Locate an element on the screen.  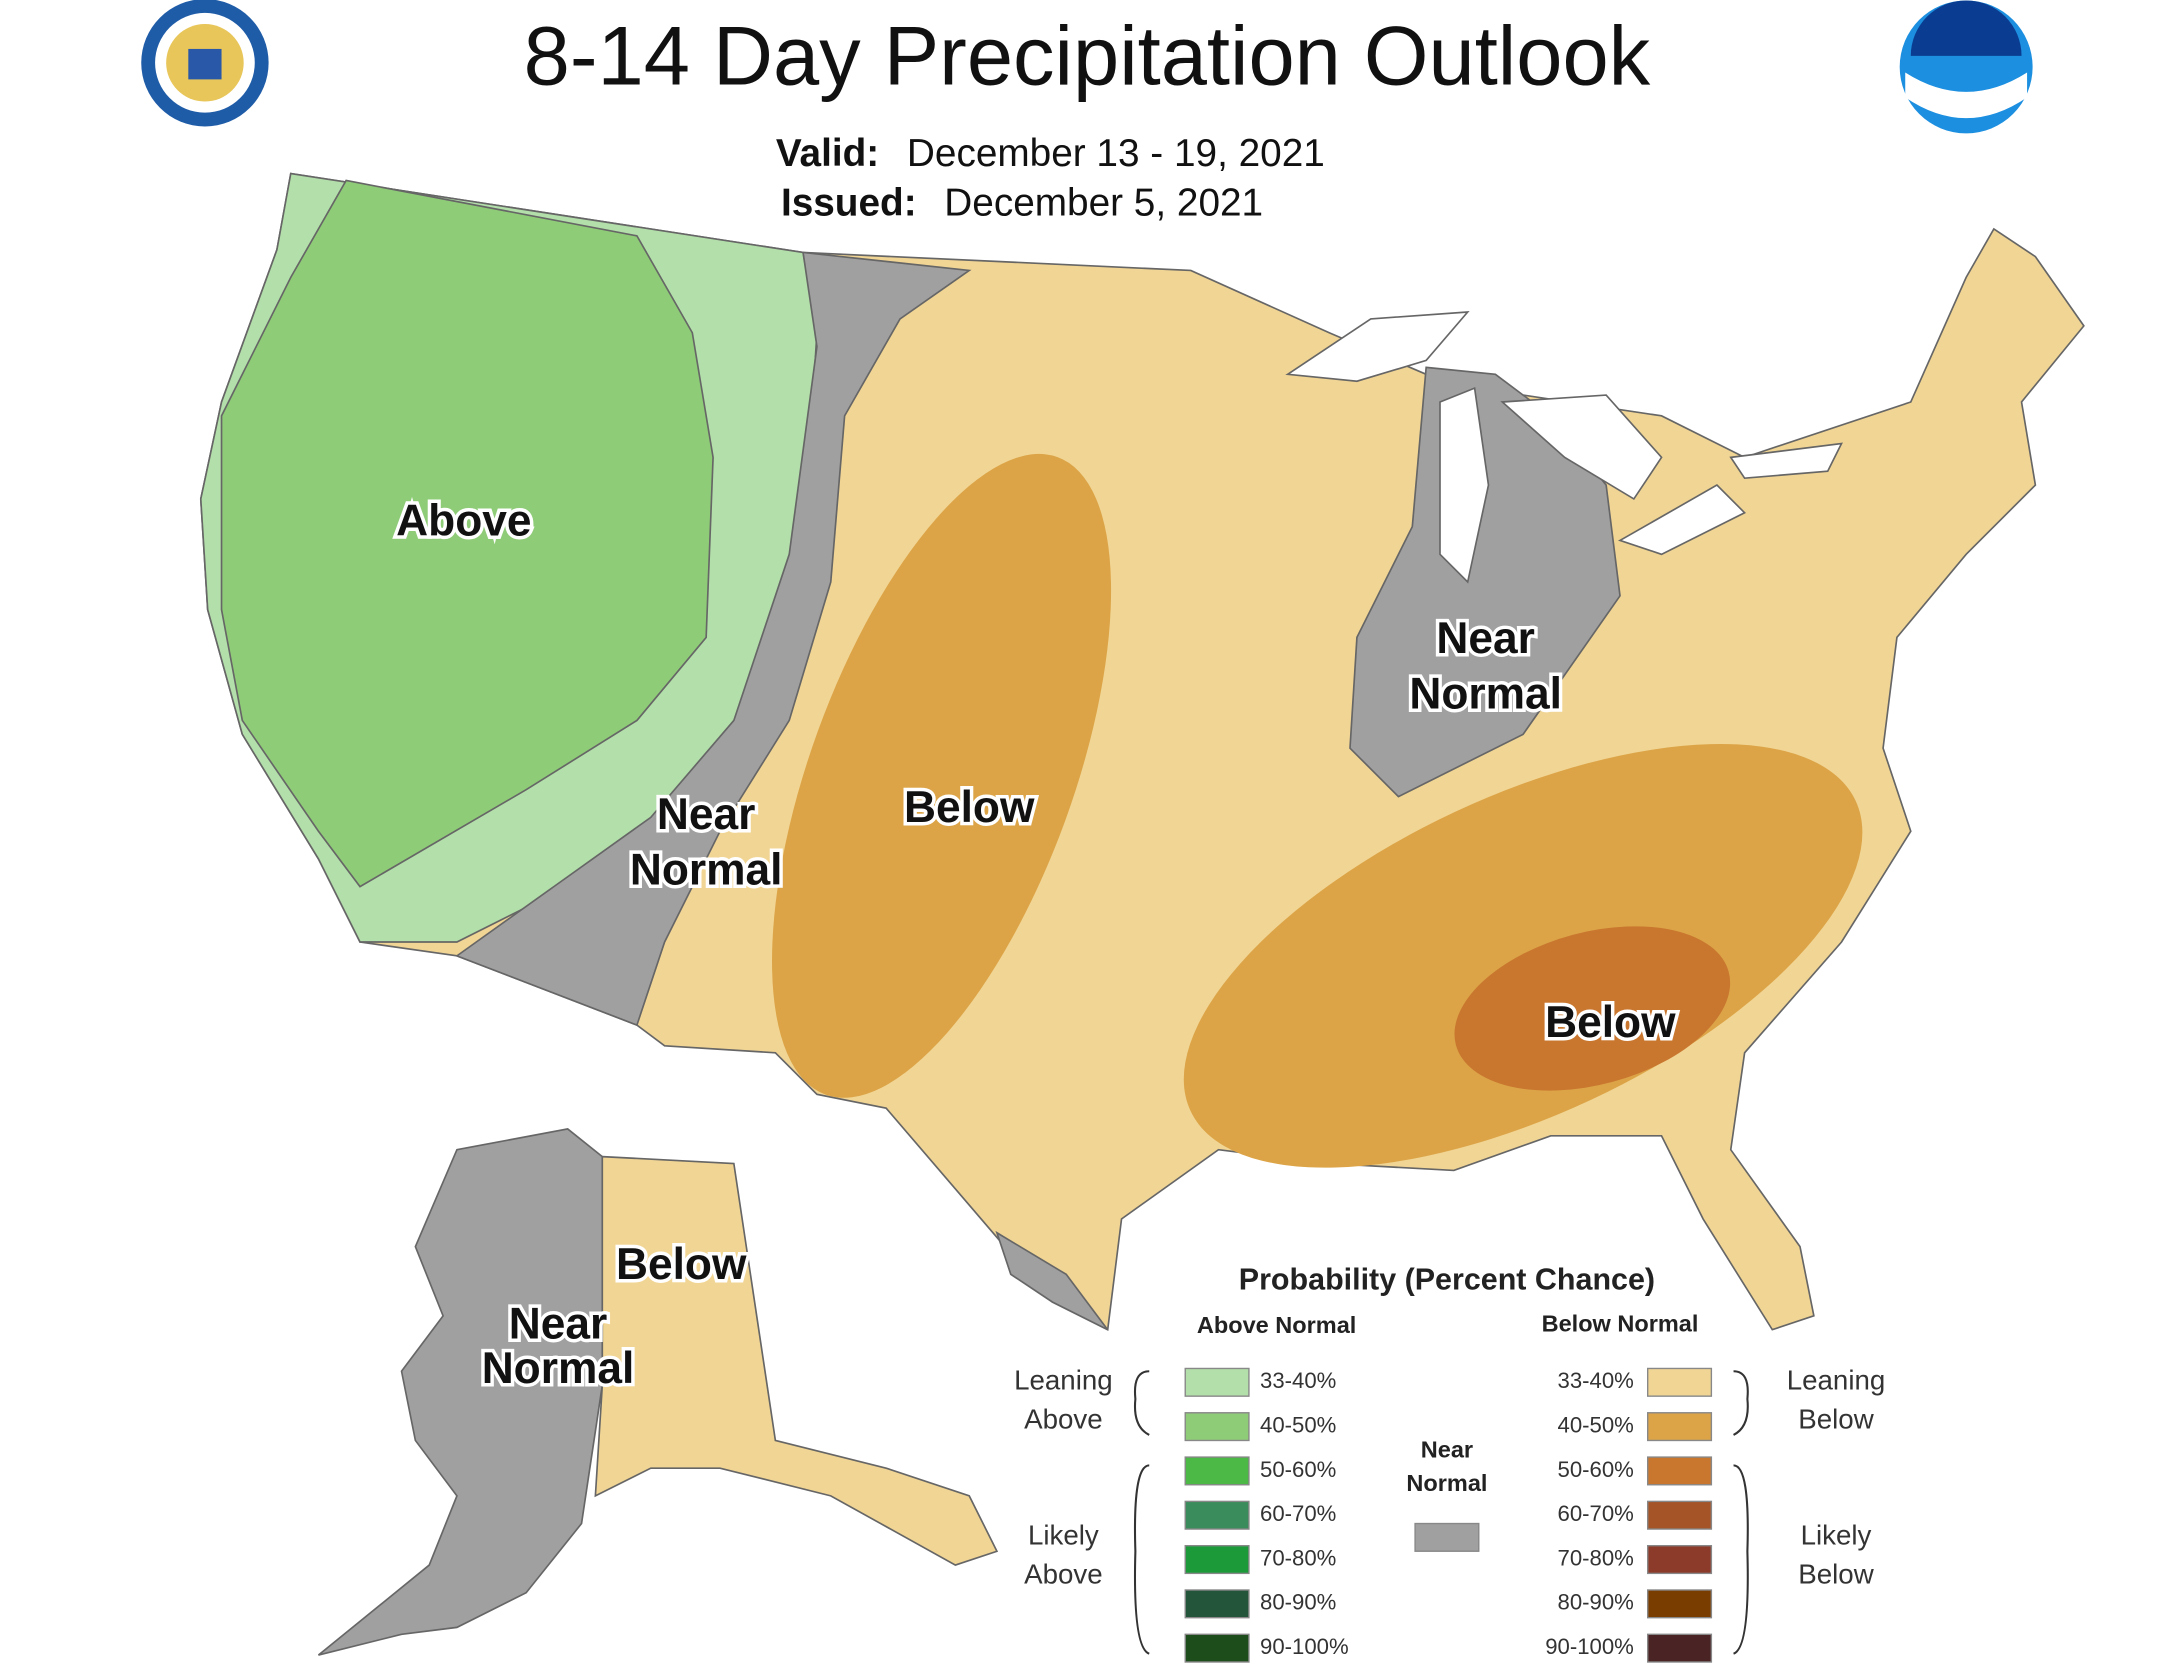
below-georgia is located at coordinates (1592, 1008).